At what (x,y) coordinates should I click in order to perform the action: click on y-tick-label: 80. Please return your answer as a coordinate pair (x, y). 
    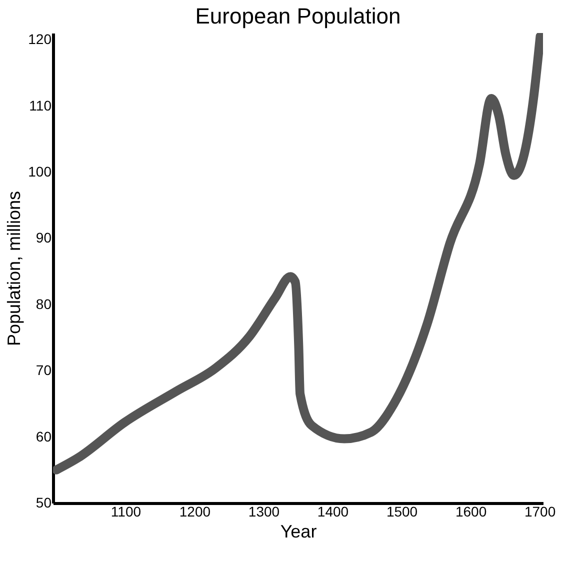
    Looking at the image, I should click on (44, 304).